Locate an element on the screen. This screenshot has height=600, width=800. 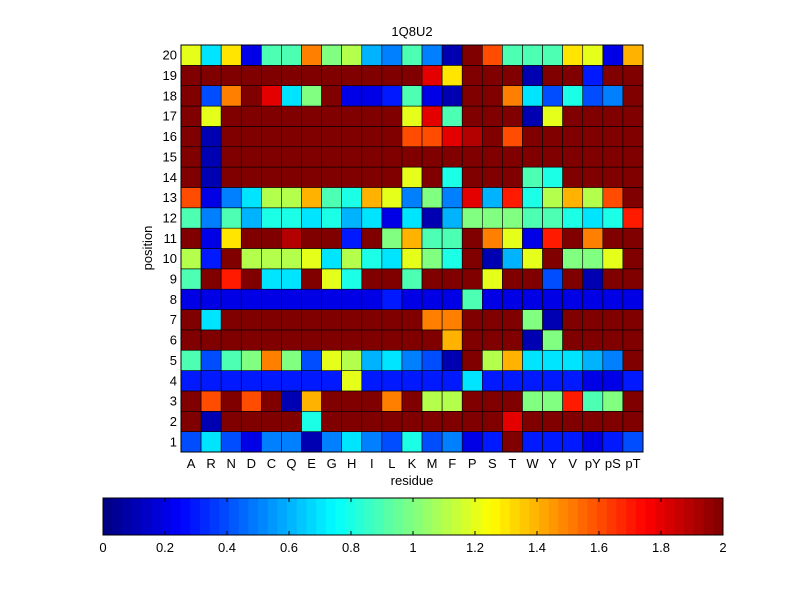
colorbar-tick-label: 1.8 is located at coordinates (661, 547).